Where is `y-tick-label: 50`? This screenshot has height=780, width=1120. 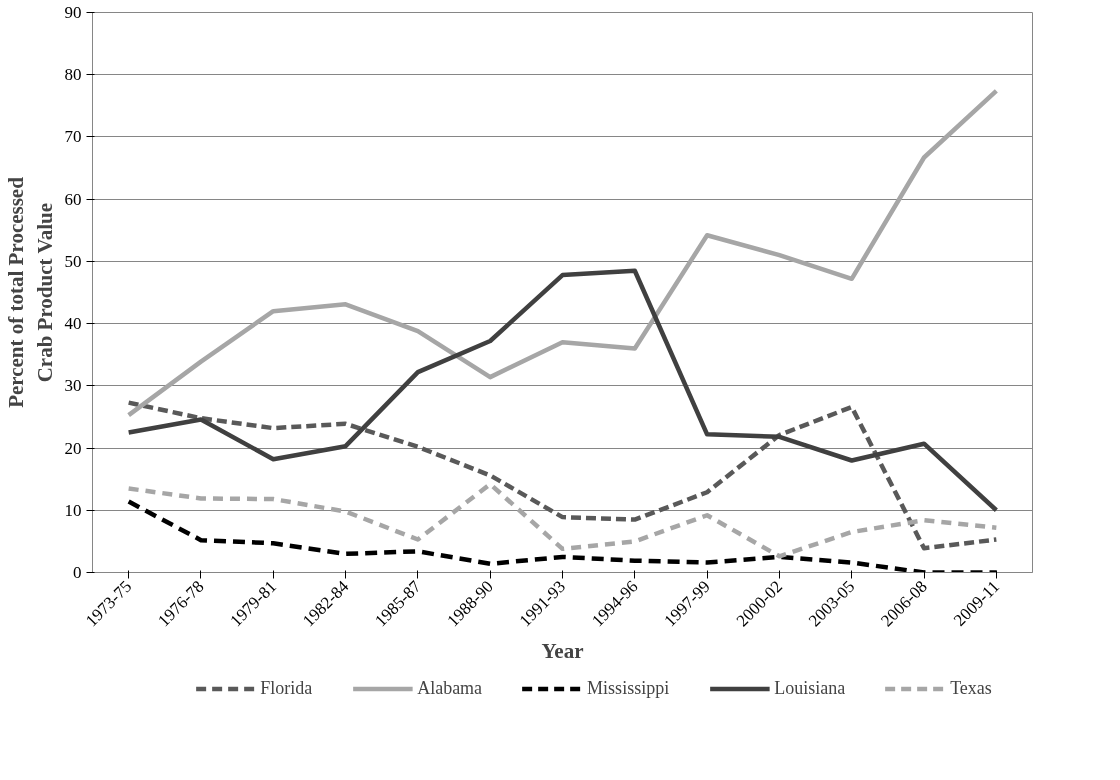 y-tick-label: 50 is located at coordinates (73, 261).